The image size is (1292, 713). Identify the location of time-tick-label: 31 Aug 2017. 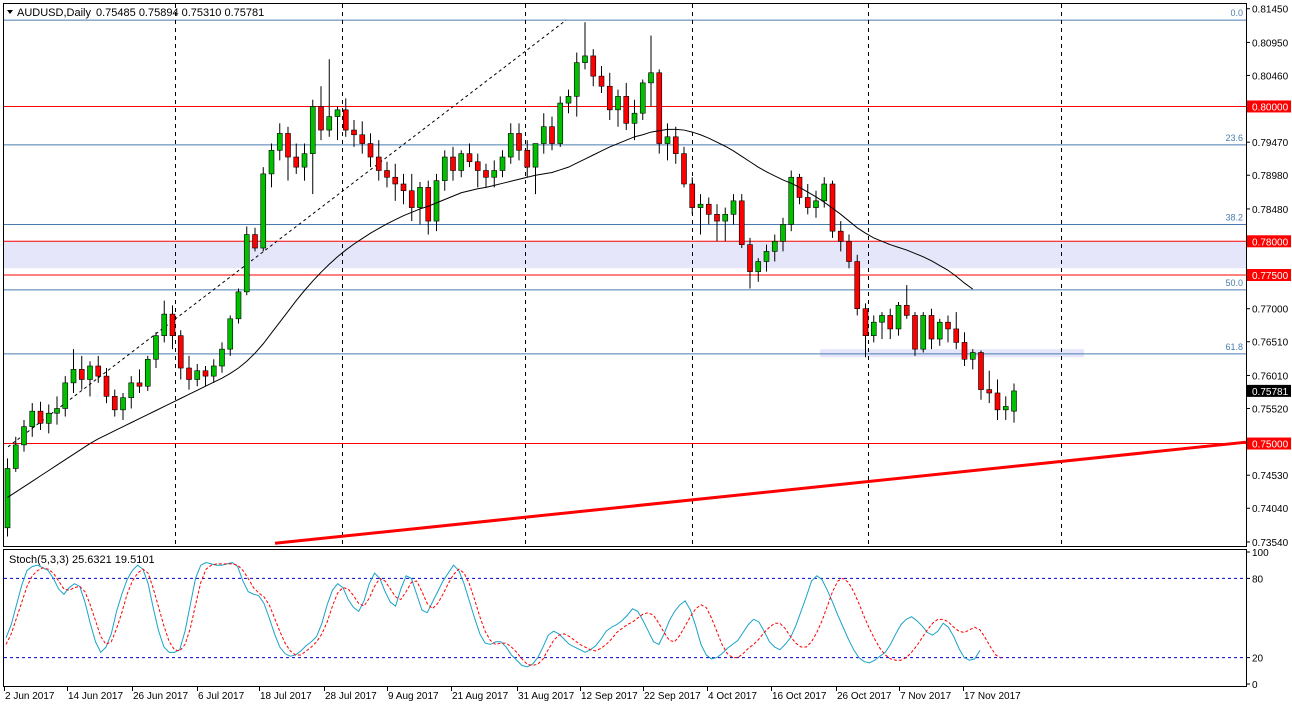
(546, 696).